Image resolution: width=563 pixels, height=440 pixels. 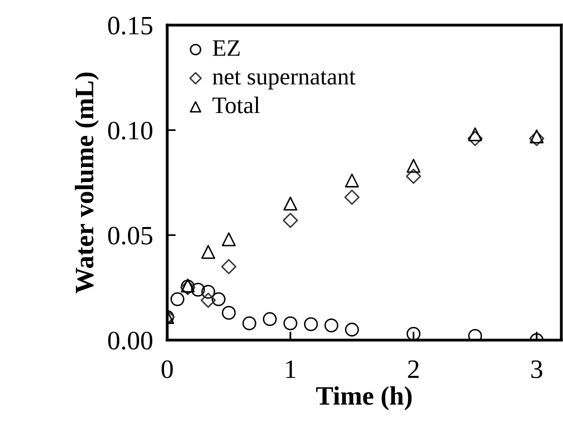 I want to click on x-tick-label: 0, so click(x=167, y=369).